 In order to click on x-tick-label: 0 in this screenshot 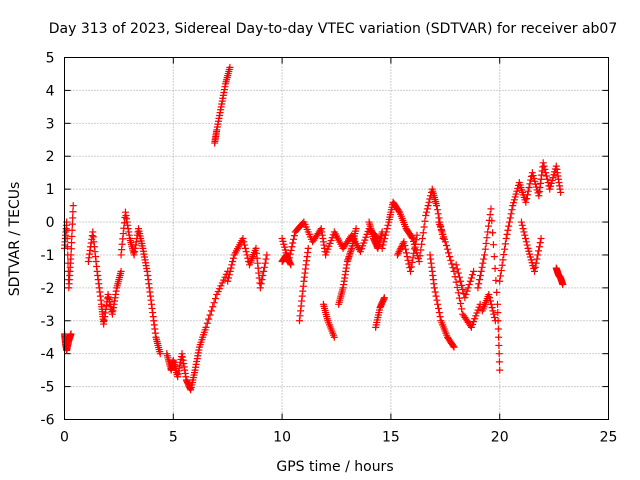, I will do `click(64, 438)`.